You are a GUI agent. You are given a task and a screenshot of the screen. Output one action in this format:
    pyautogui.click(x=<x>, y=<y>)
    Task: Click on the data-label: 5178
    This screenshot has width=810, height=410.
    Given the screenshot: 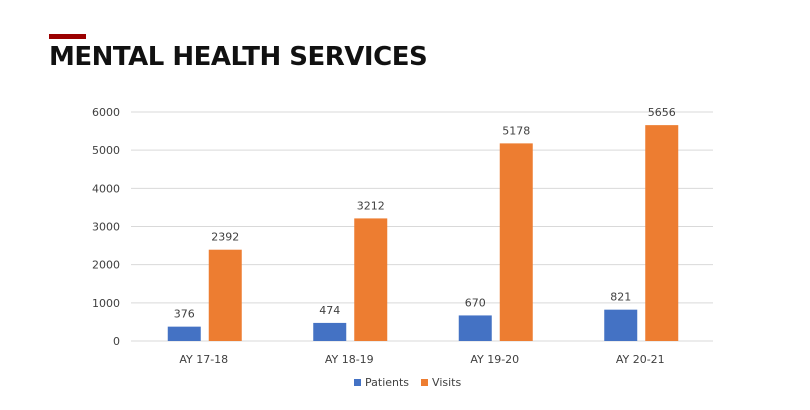 What is the action you would take?
    pyautogui.click(x=516, y=130)
    